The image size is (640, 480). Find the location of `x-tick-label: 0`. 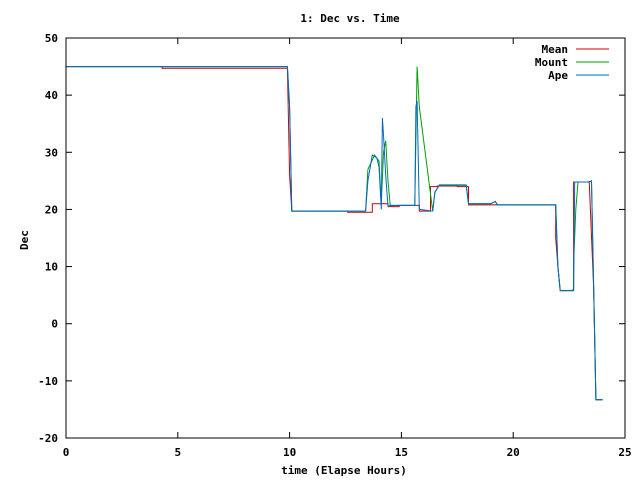

x-tick-label: 0 is located at coordinates (66, 452).